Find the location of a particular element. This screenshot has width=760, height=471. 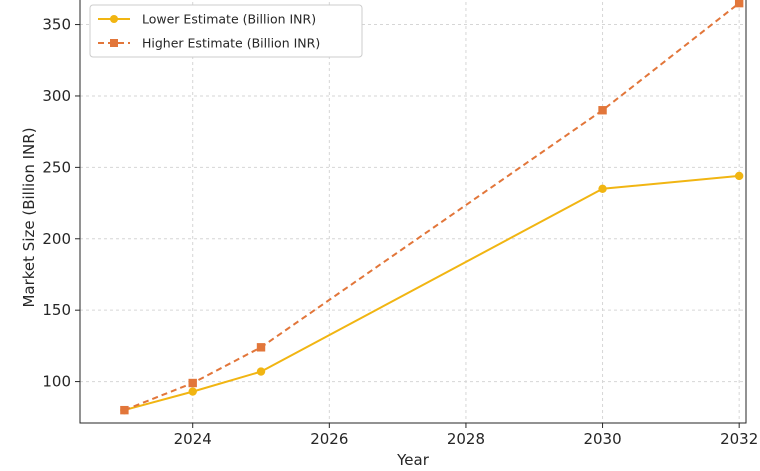

y-tick-label: 250 is located at coordinates (56, 167).